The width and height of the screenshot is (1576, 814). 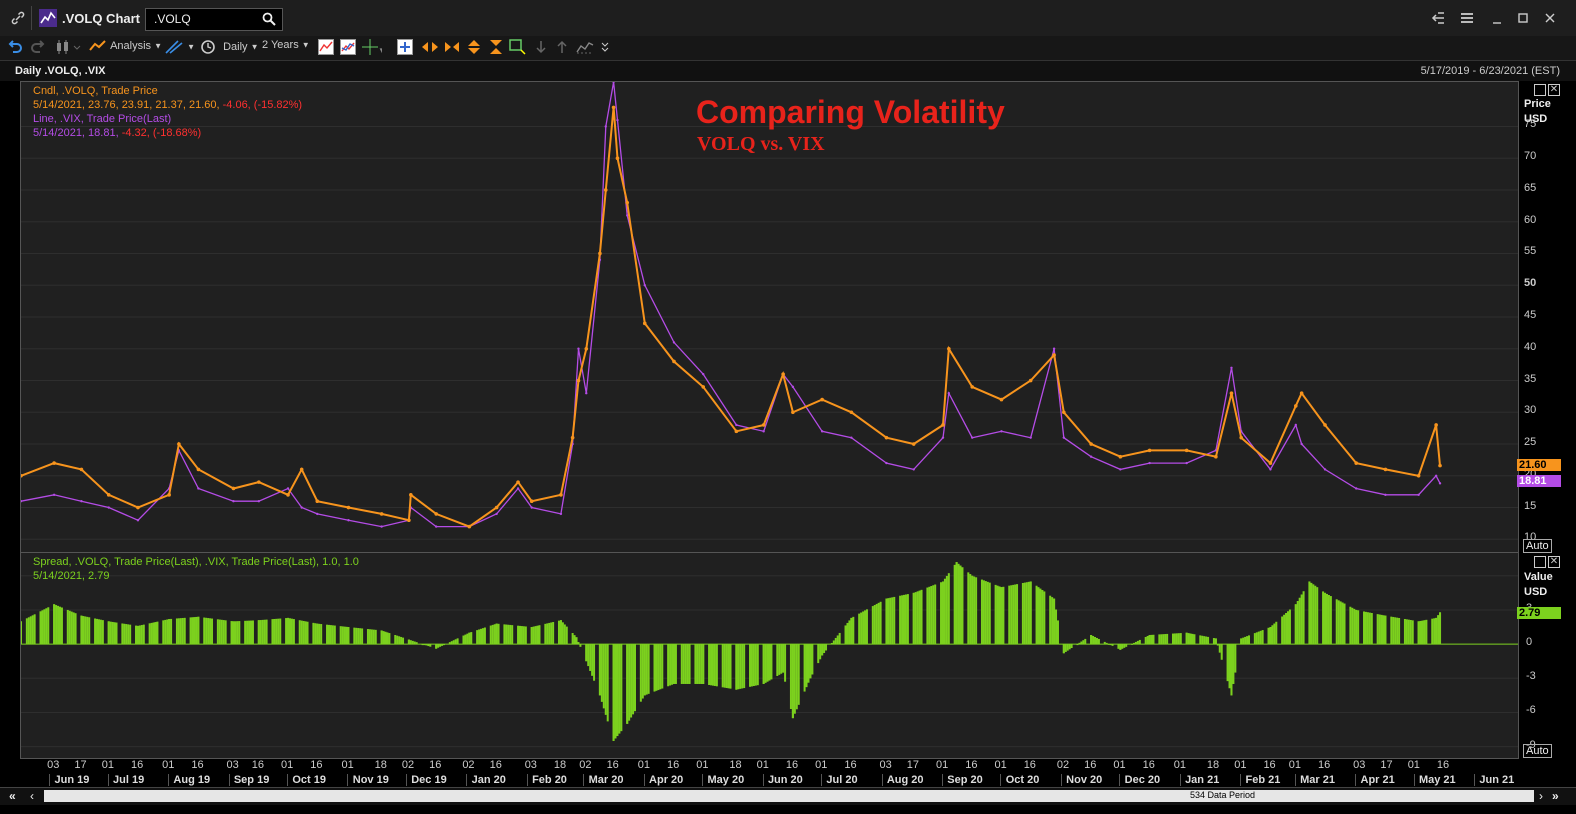 I want to click on undo-icon, so click(x=15, y=48).